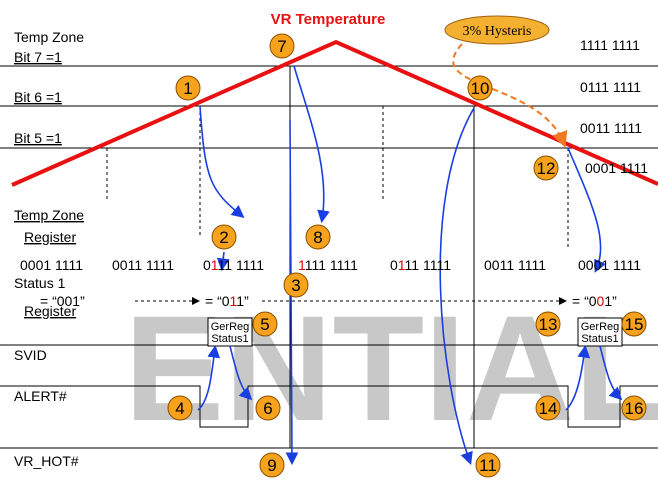  I want to click on marker-label: 14, so click(548, 408).